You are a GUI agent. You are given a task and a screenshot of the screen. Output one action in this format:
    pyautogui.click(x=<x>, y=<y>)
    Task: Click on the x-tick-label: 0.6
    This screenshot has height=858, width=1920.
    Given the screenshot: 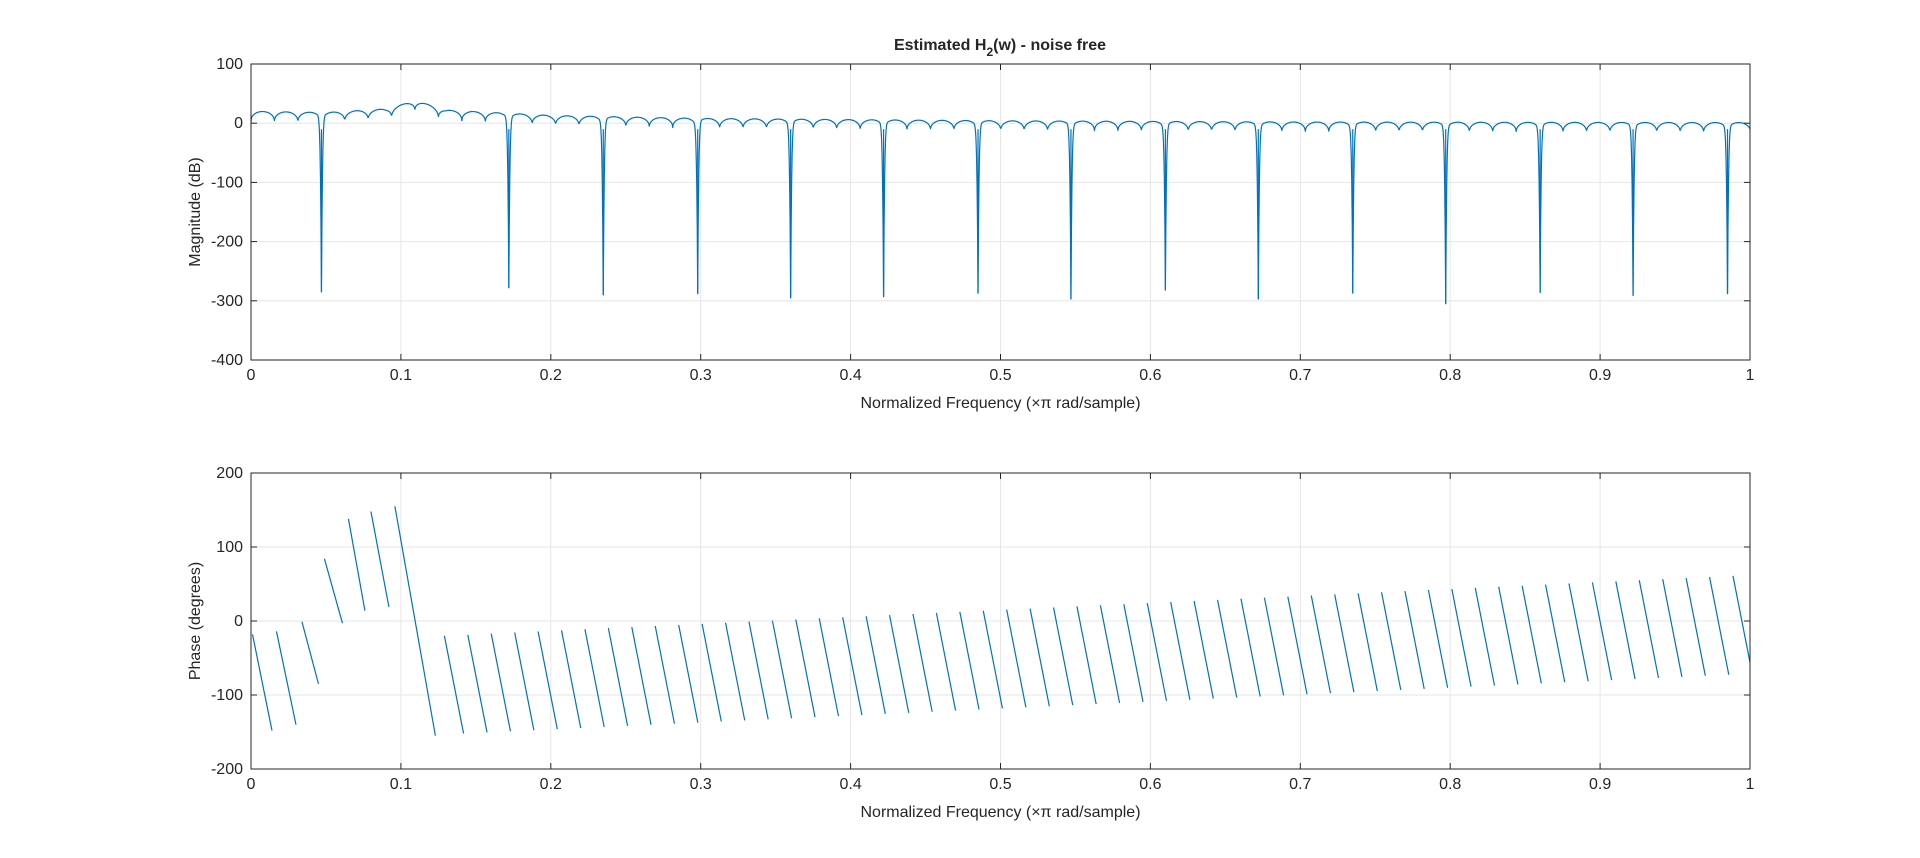 What is the action you would take?
    pyautogui.click(x=1150, y=784)
    